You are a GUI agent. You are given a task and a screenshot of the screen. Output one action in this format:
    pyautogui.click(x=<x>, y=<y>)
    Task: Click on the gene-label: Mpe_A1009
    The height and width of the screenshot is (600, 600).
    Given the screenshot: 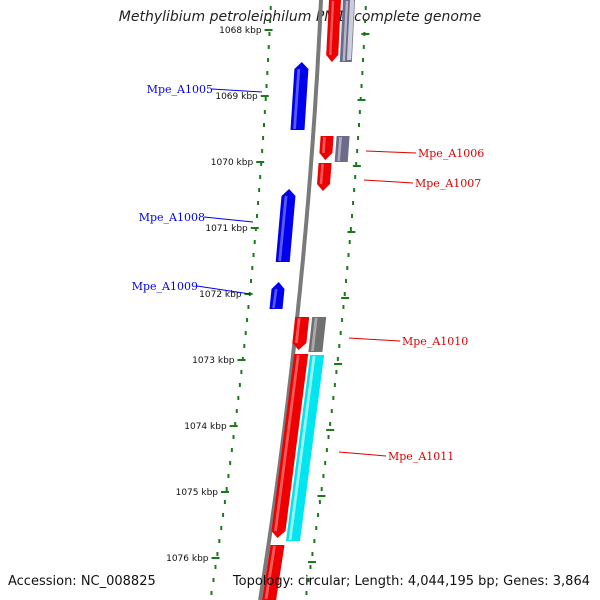 What is the action you would take?
    pyautogui.click(x=165, y=286)
    